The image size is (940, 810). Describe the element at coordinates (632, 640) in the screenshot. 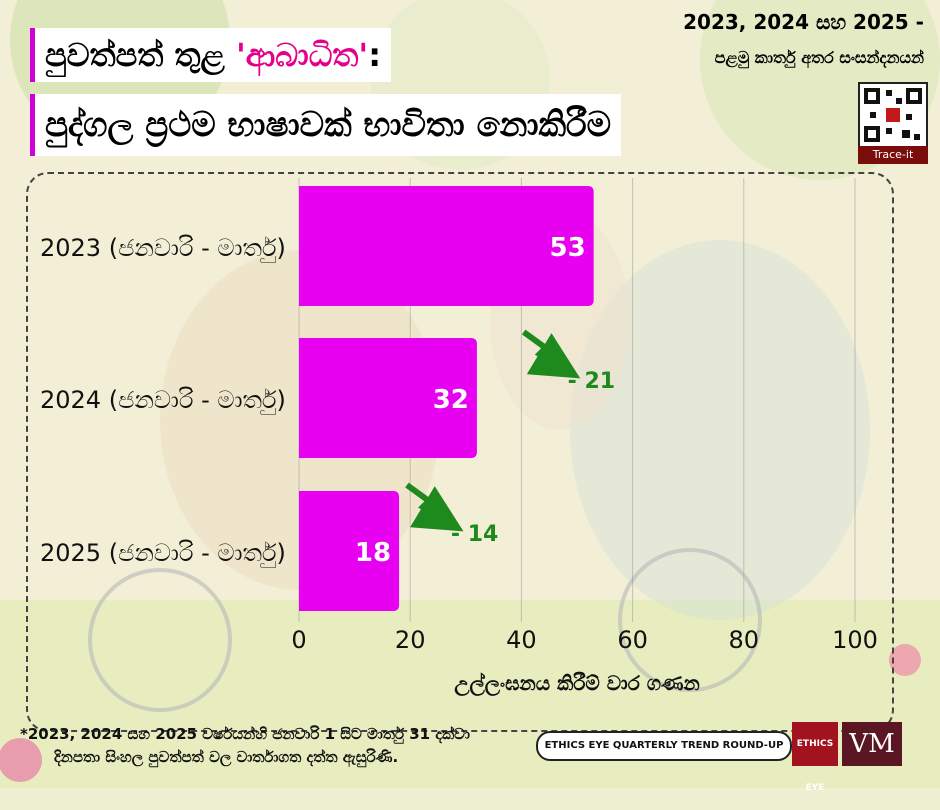

I see `x-tick-label: 60` at that location.